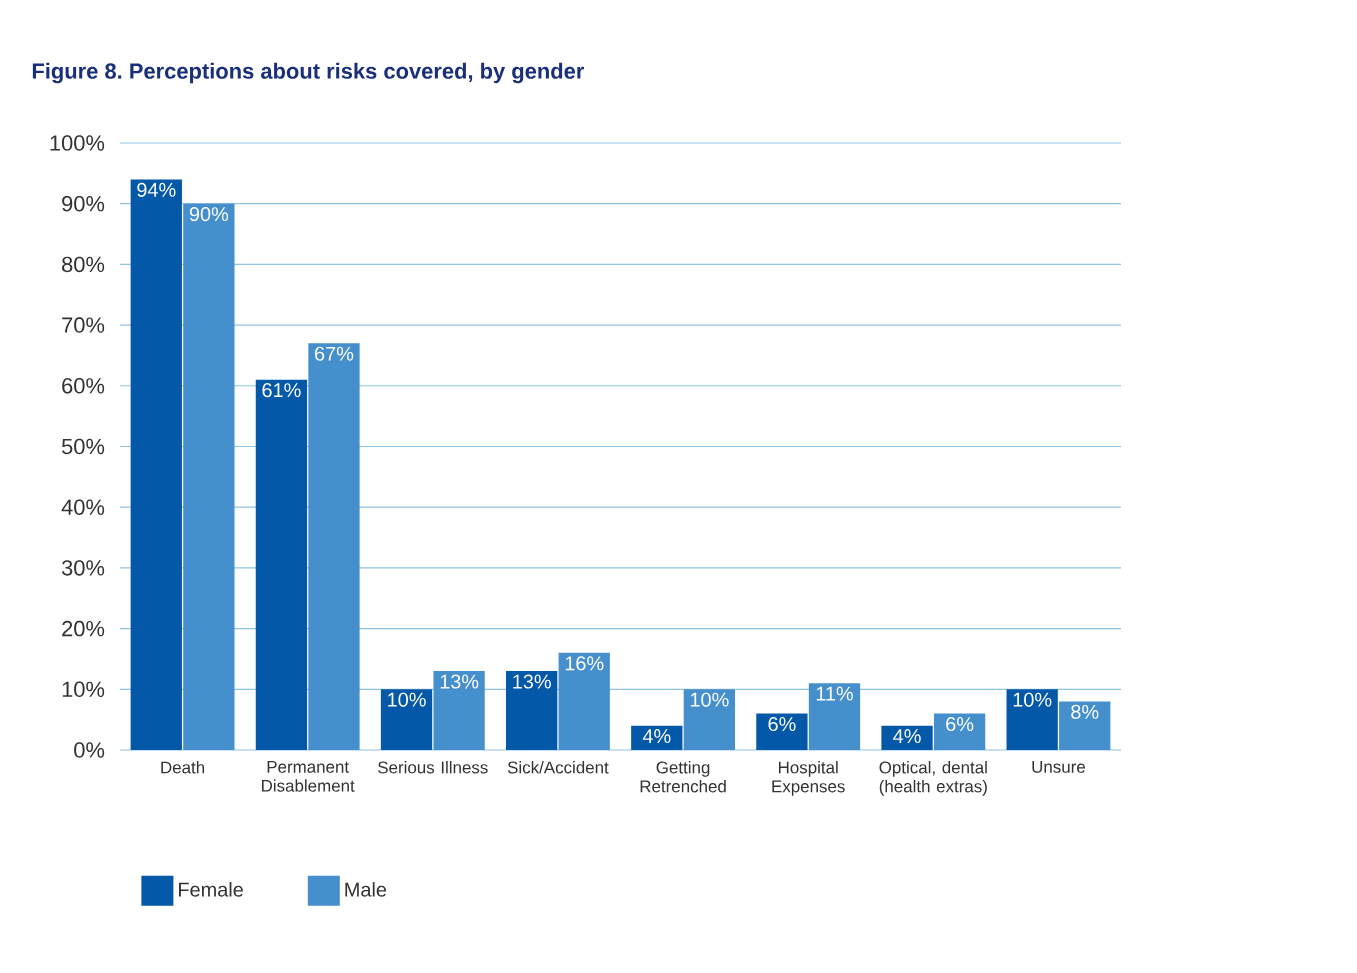 The height and width of the screenshot is (973, 1357). What do you see at coordinates (83, 203) in the screenshot?
I see `y-tick-label: 90%` at bounding box center [83, 203].